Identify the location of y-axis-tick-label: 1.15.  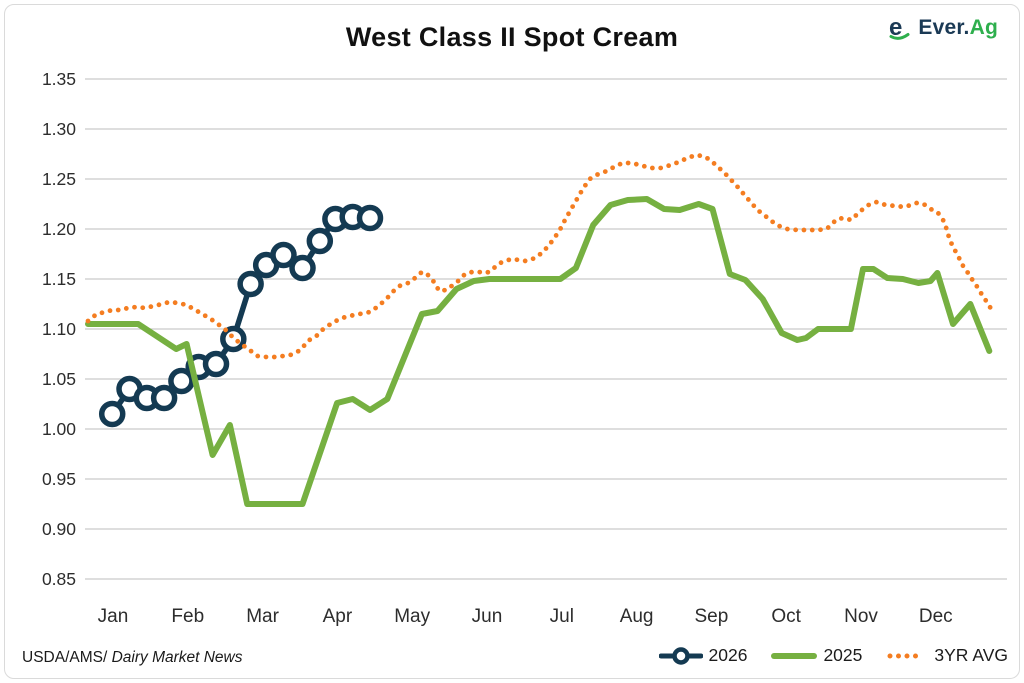
(59, 279).